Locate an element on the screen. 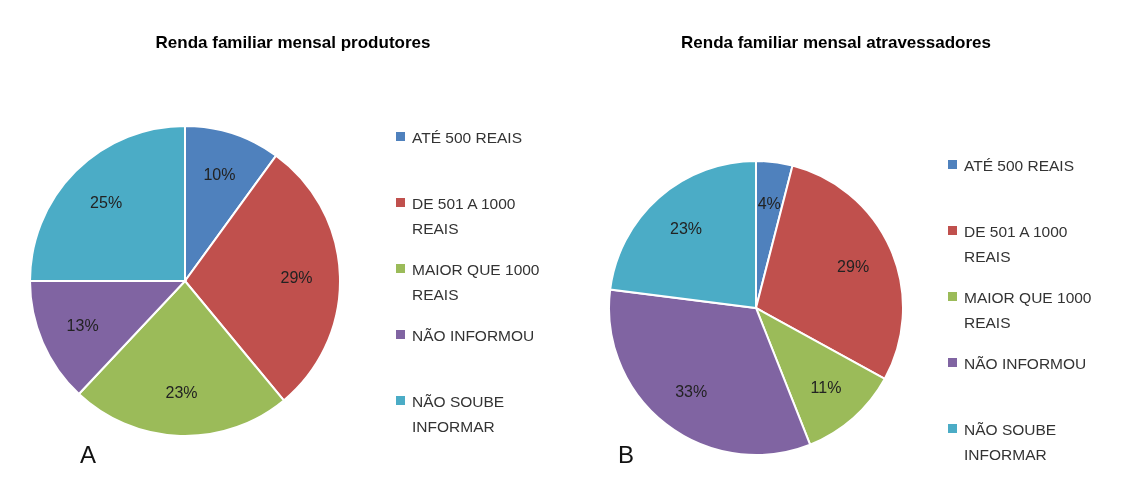 This screenshot has width=1127, height=478. text: A is located at coordinates (88, 454).